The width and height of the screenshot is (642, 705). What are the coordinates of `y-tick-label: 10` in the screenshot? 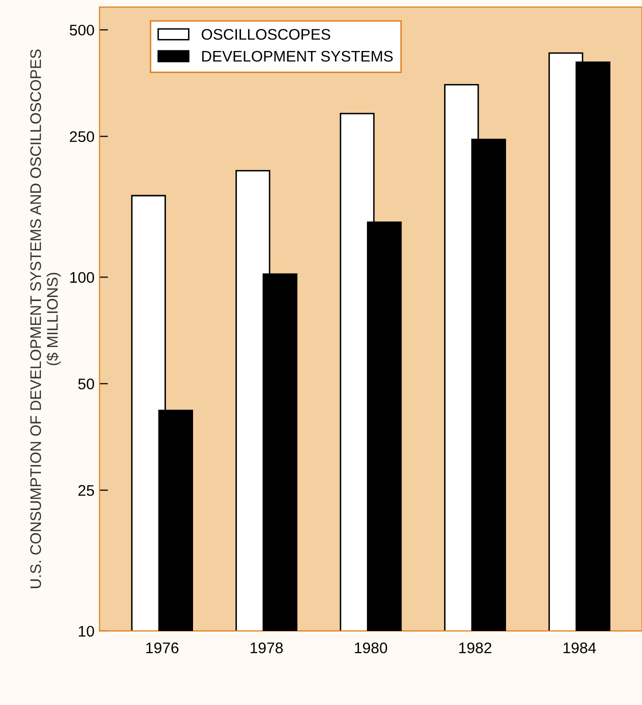 It's located at (86, 631).